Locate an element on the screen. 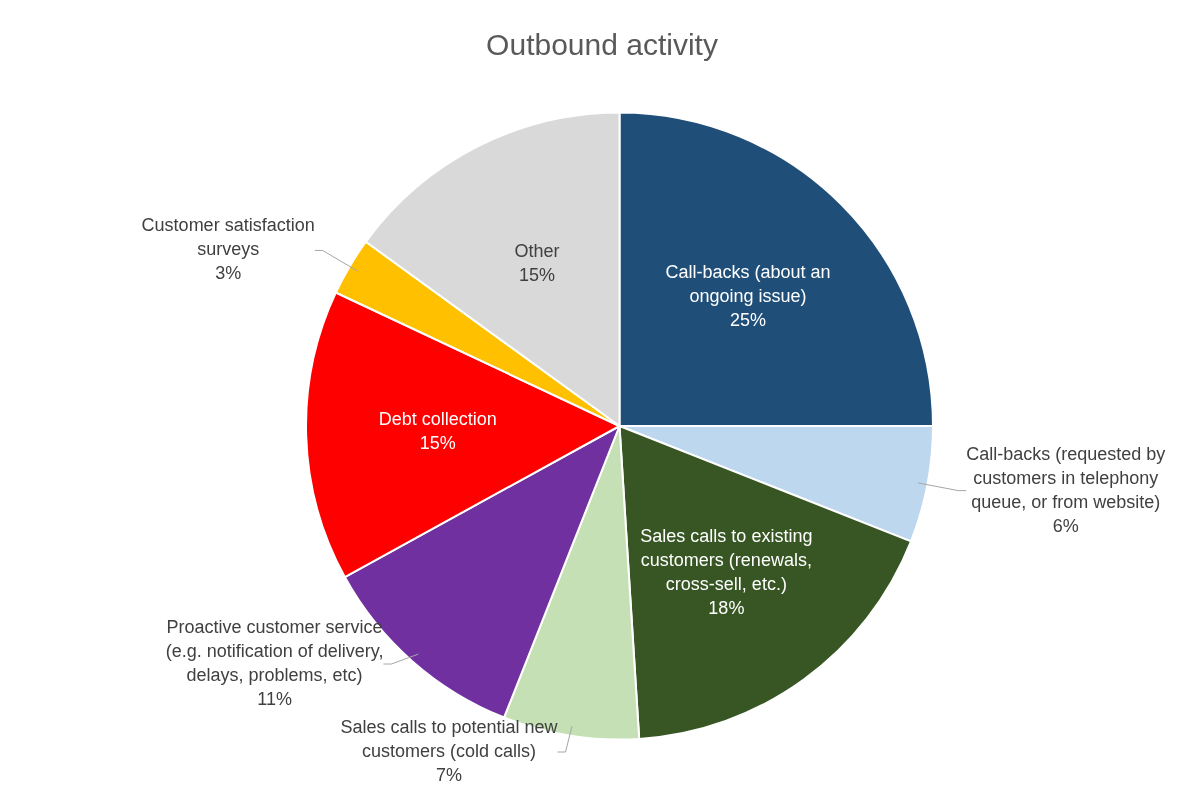 The image size is (1204, 792). data-label: 3% is located at coordinates (228, 273).